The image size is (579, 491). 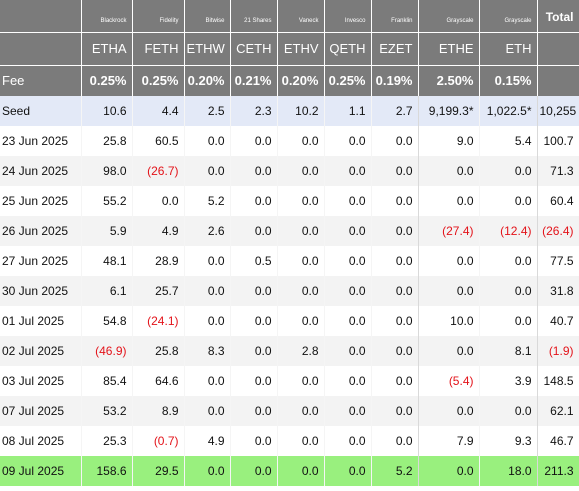 What do you see at coordinates (449, 231) in the screenshot?
I see `flow-cell: (27.4)` at bounding box center [449, 231].